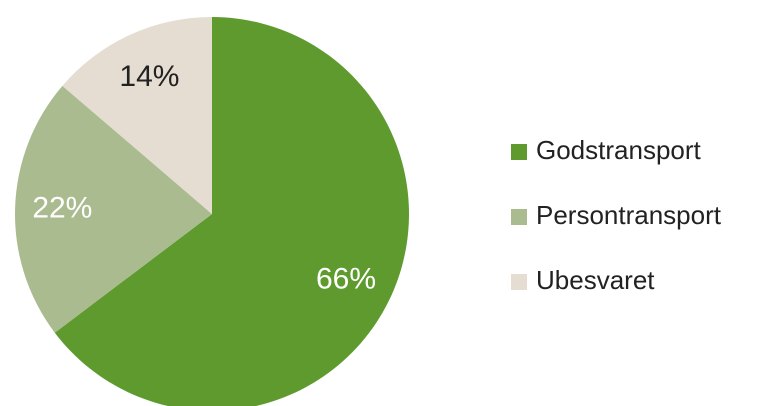  What do you see at coordinates (619, 150) in the screenshot?
I see `legend-label: Godstransport` at bounding box center [619, 150].